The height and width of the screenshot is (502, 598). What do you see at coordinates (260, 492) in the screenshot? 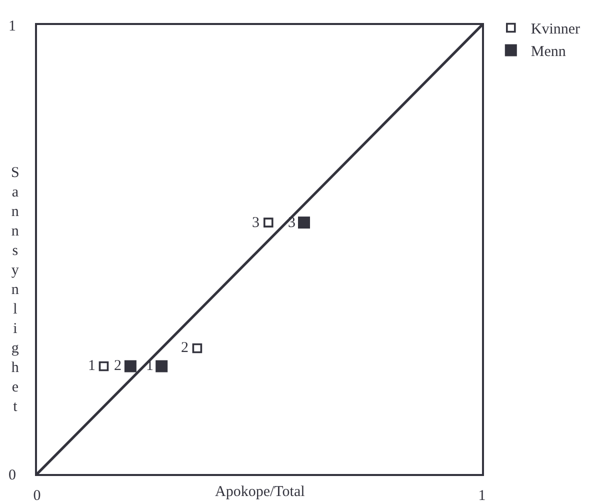
I see `x-axis-title: Apokope/Total` at bounding box center [260, 492].